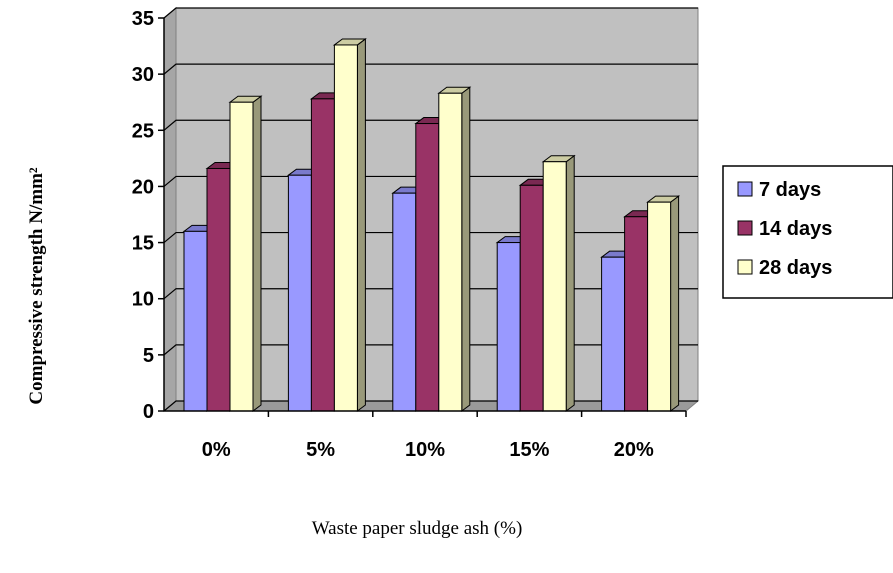  I want to click on y-axis-label: Compressive strength N/mm², so click(36, 285).